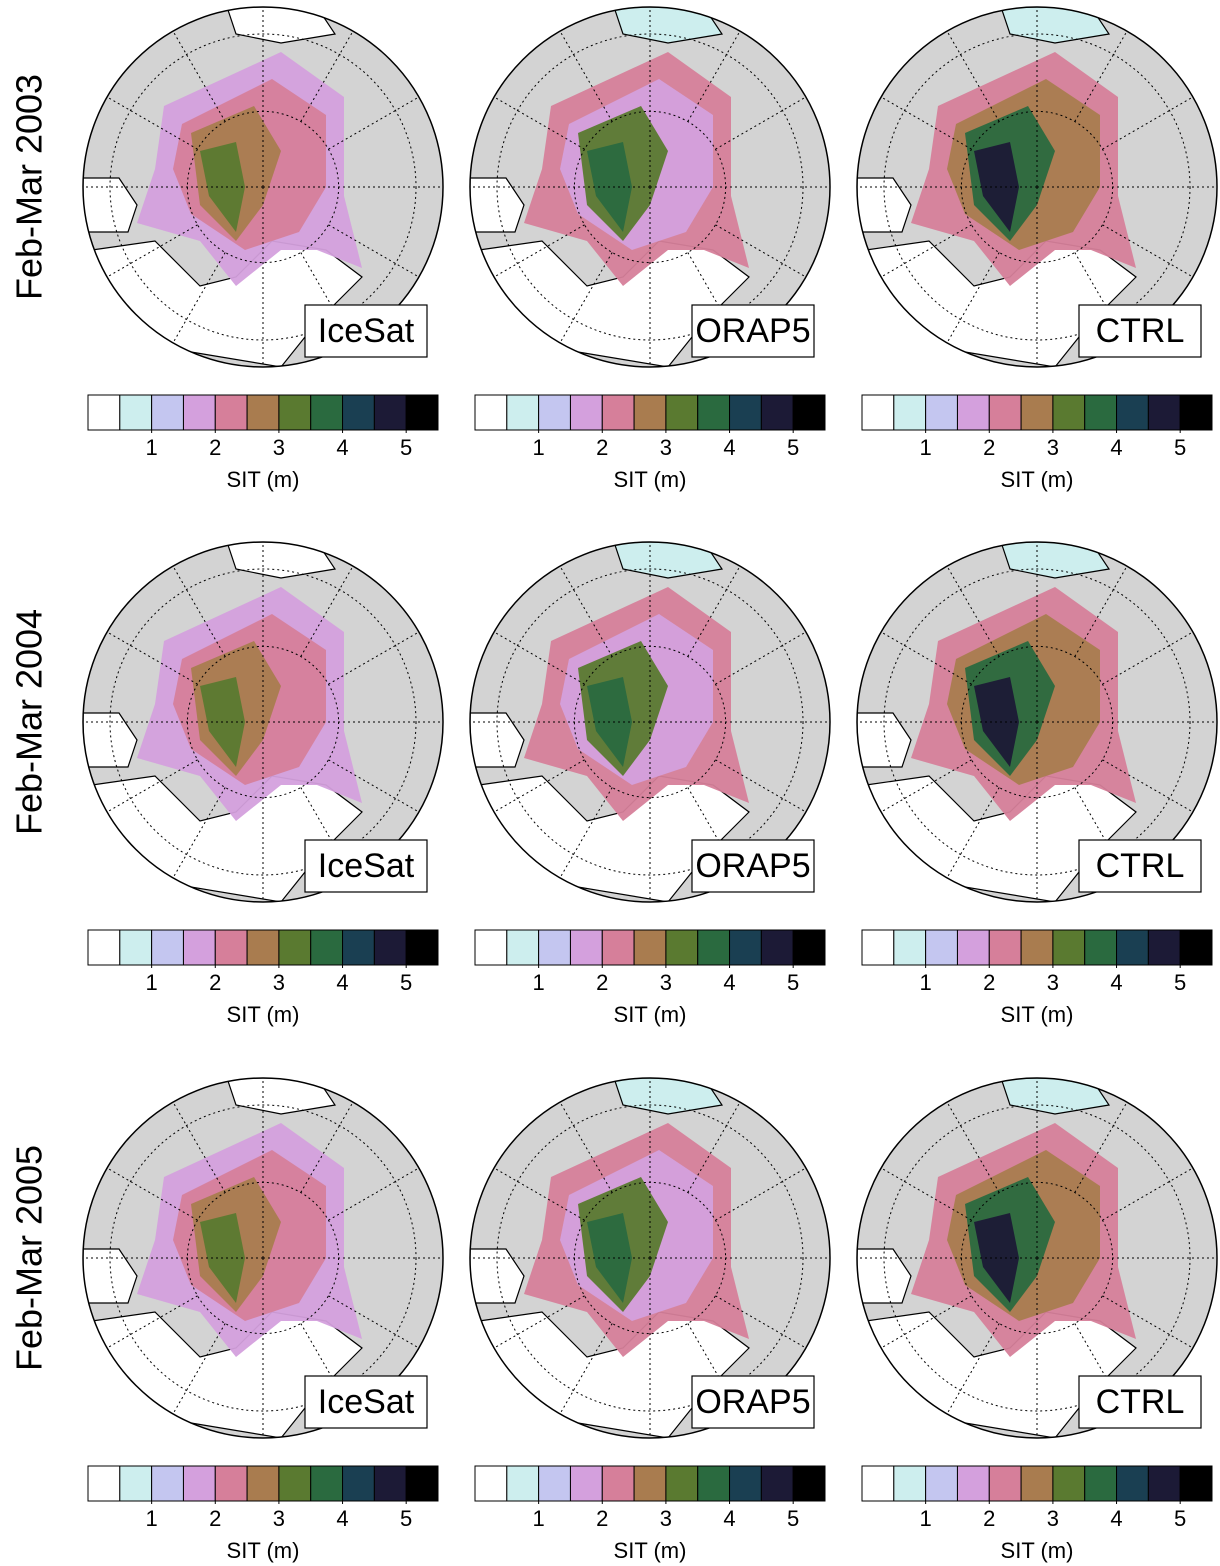  I want to click on panel-label: ORAP5, so click(752, 331).